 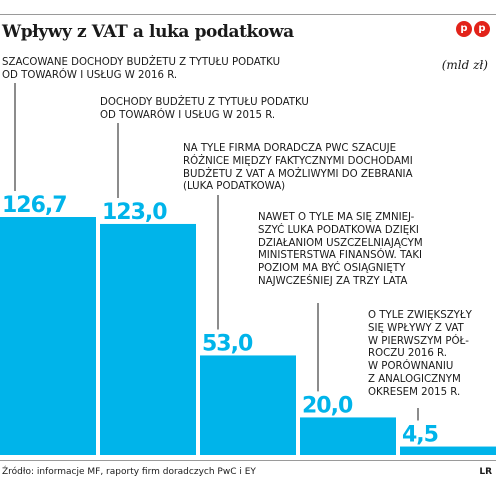 I want to click on bar-value-label: 4,5, so click(x=420, y=435).